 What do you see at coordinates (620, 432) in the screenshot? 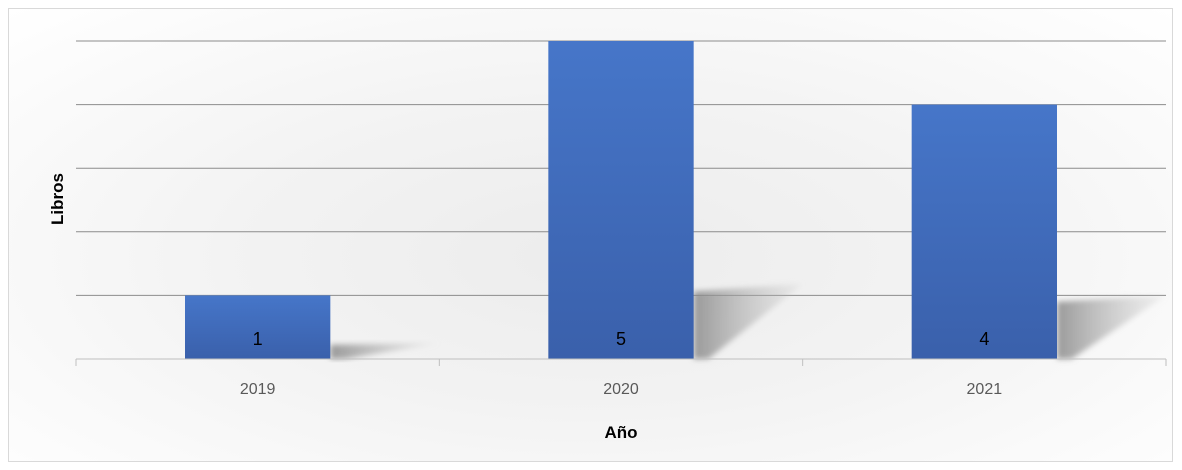
I see `x-axis-title: Año` at bounding box center [620, 432].